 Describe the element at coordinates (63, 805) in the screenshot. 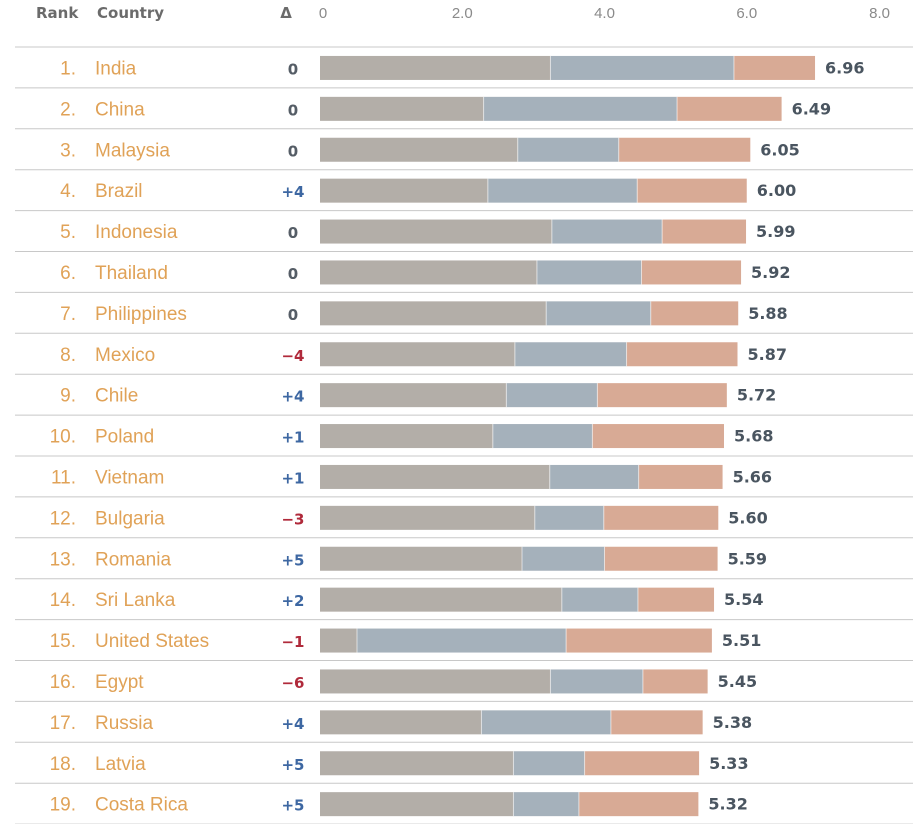

I see `rank-label: 19.` at that location.